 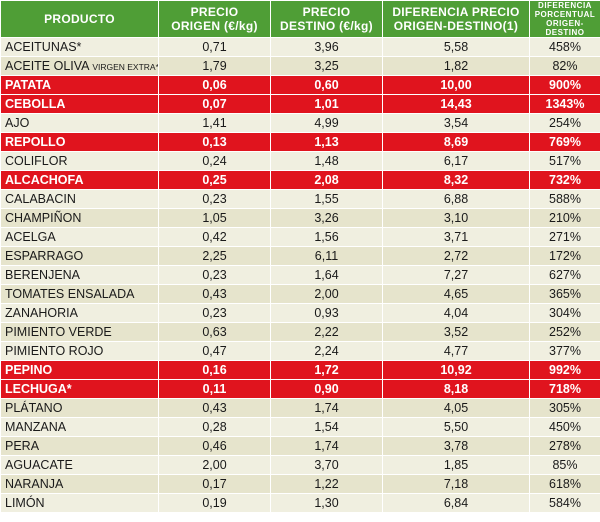 I want to click on producto-name: CEBOLLA, so click(x=35, y=104).